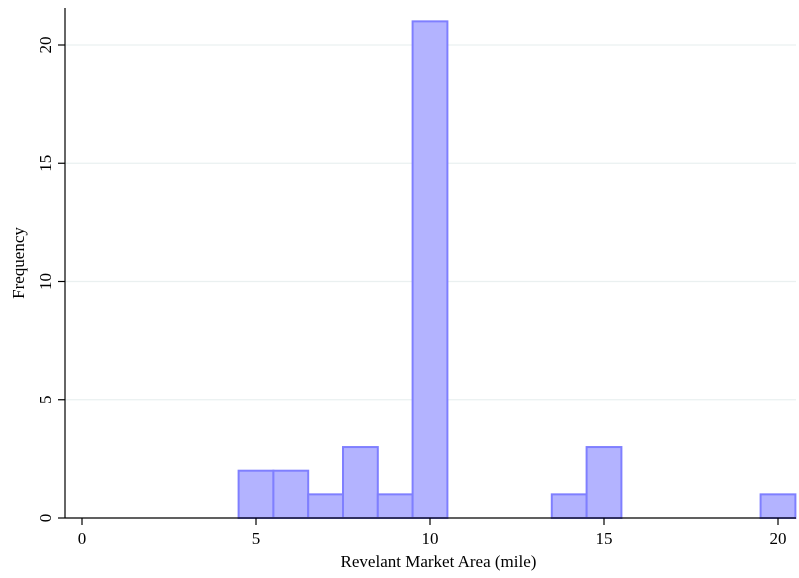  What do you see at coordinates (439, 561) in the screenshot?
I see `x-axis-title: Revelant Market Area (mile)` at bounding box center [439, 561].